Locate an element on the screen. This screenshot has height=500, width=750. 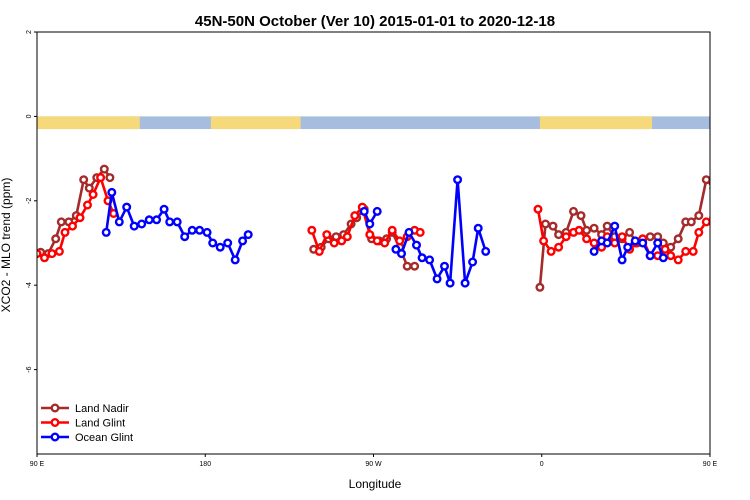
land-glint-line is located at coordinates (623, 235).